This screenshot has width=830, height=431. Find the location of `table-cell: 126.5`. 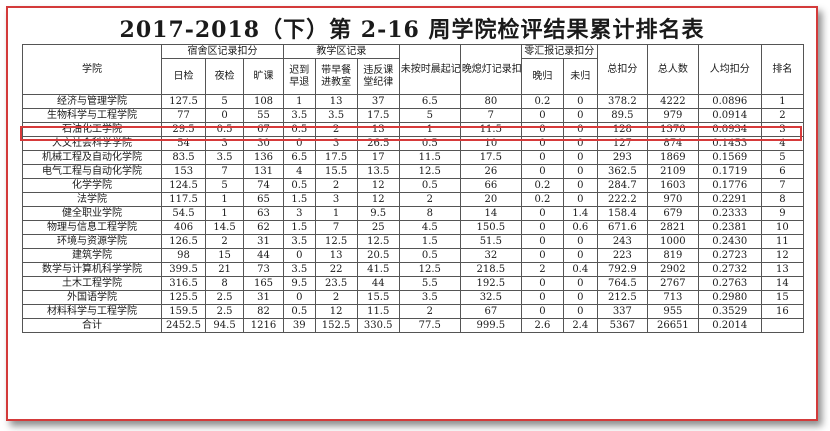

table-cell: 126.5 is located at coordinates (183, 241).